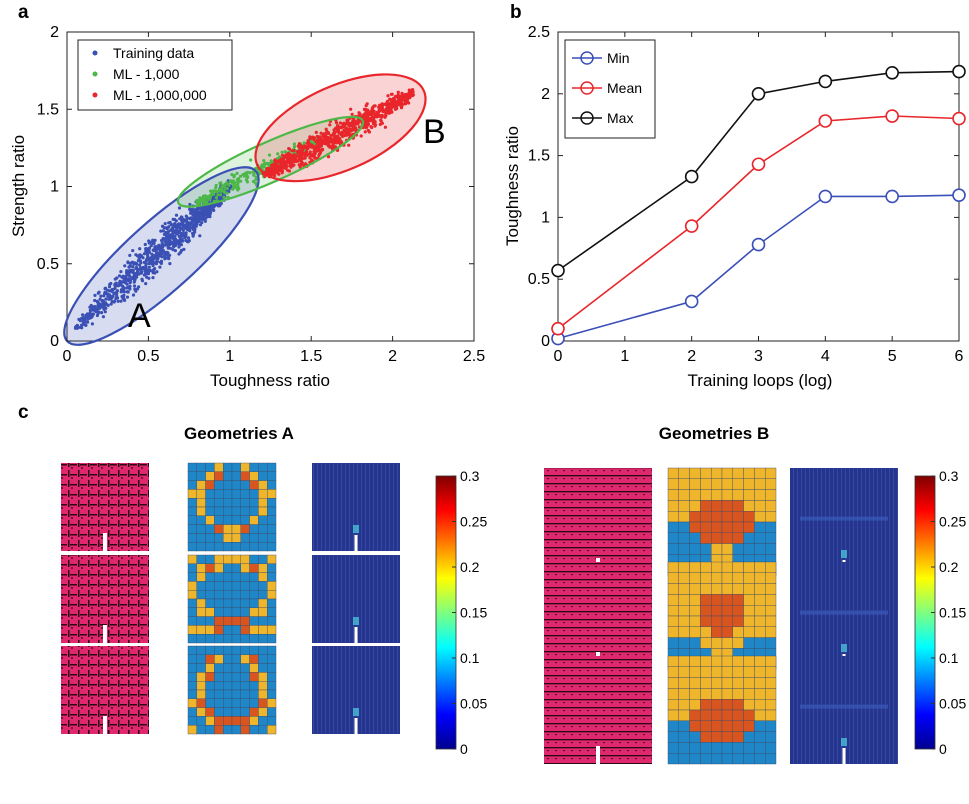  What do you see at coordinates (239, 433) in the screenshot?
I see `geometries-a-title: Geometries A` at bounding box center [239, 433].